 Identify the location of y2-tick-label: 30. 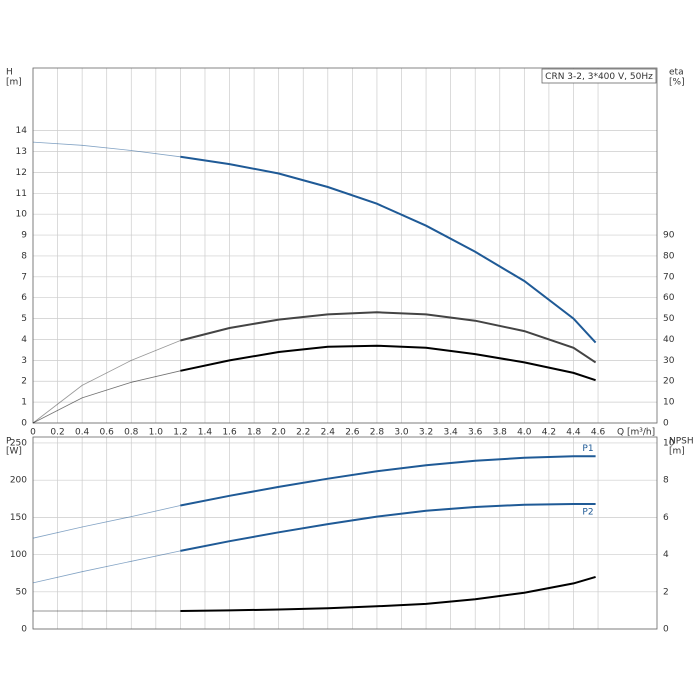
(669, 361).